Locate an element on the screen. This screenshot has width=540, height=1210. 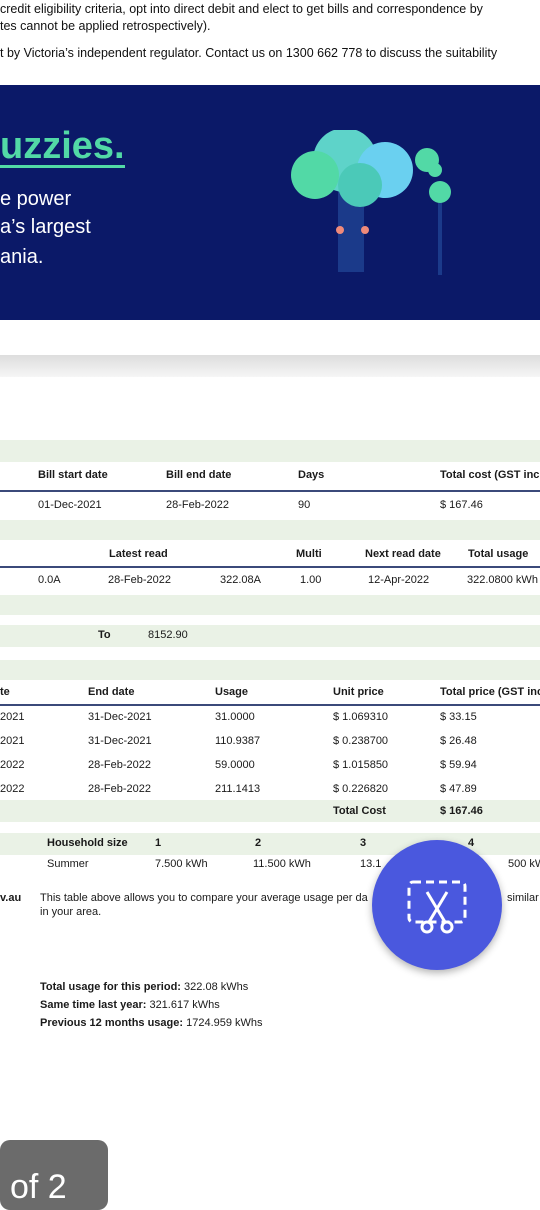
cell: $ 1.015850 is located at coordinates (361, 765).